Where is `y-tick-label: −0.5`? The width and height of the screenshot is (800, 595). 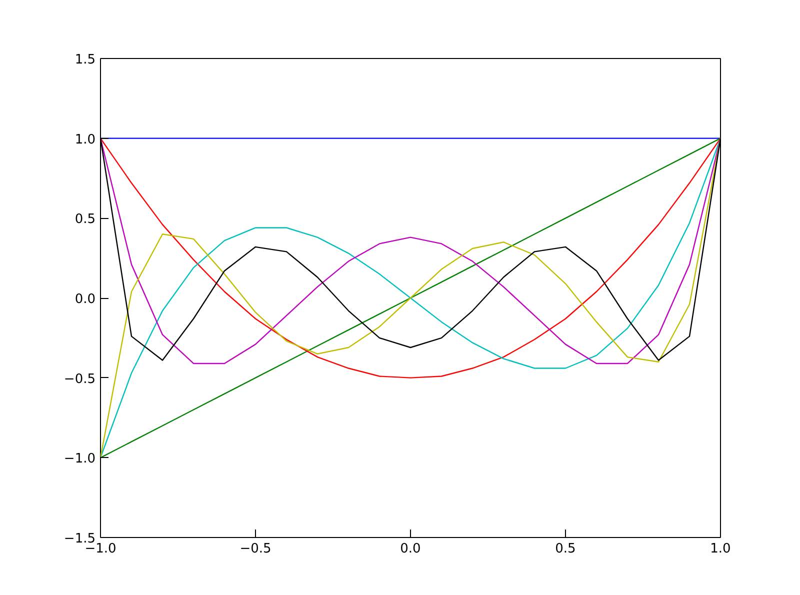
y-tick-label: −0.5 is located at coordinates (80, 379).